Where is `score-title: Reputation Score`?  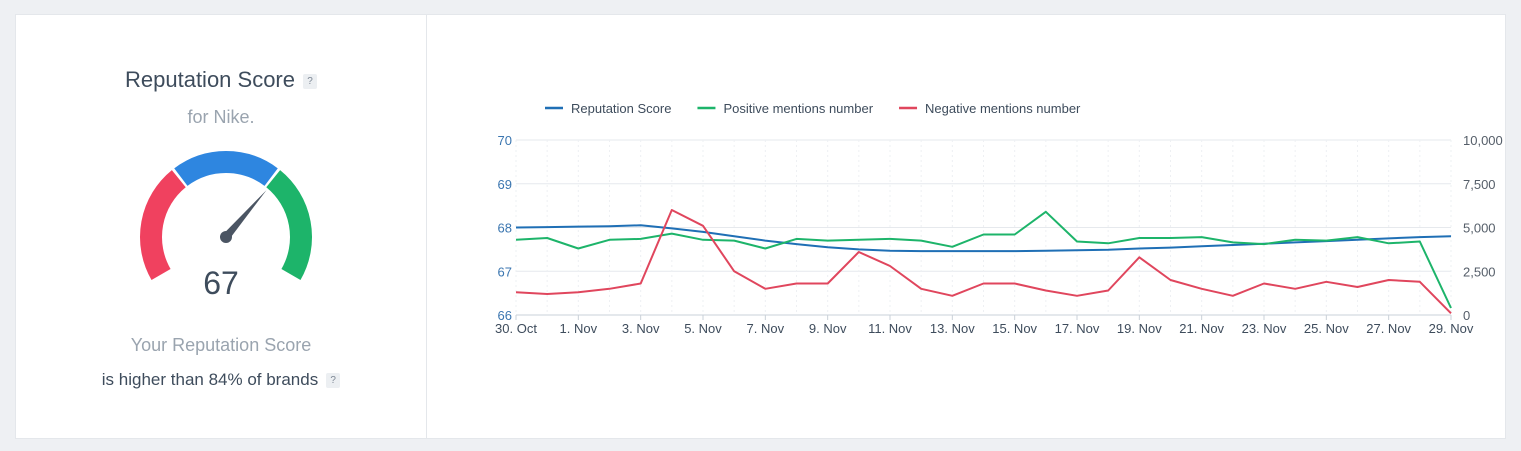 score-title: Reputation Score is located at coordinates (210, 79).